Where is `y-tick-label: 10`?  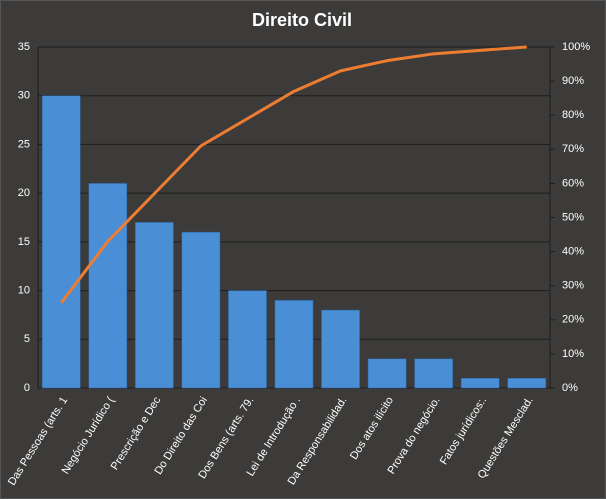 y-tick-label: 10 is located at coordinates (24, 290).